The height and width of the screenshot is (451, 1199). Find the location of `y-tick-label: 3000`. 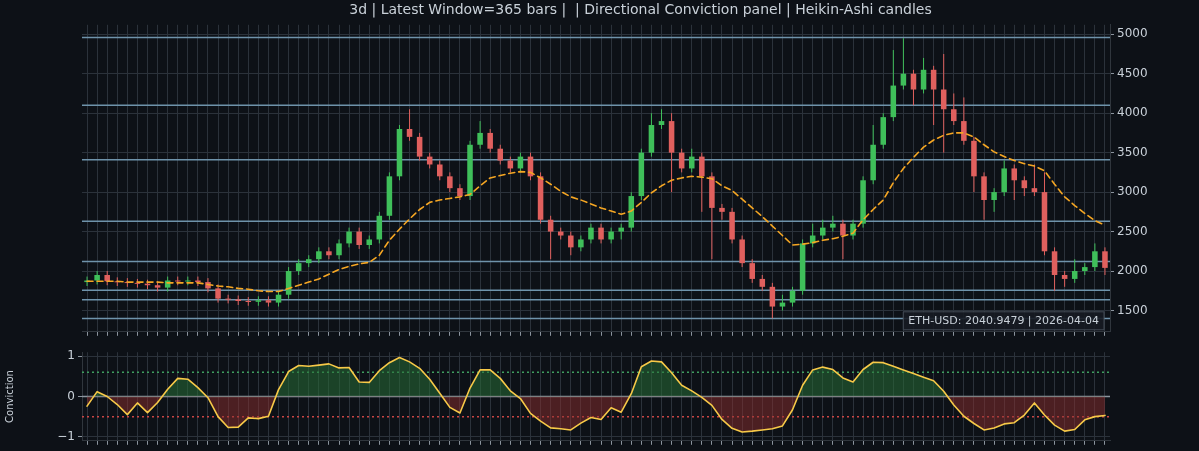

y-tick-label: 3000 is located at coordinates (1132, 191).